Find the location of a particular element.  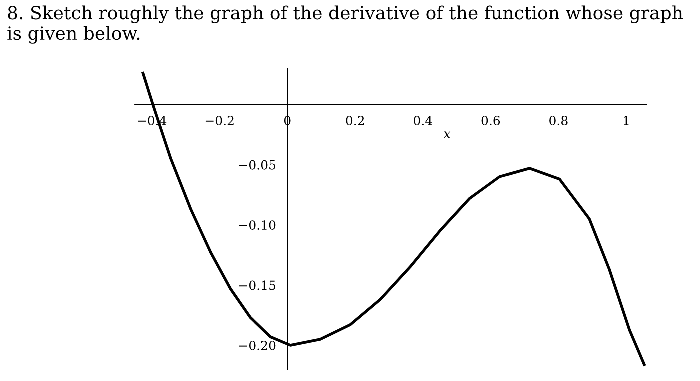

y-tick-label: −0.10 is located at coordinates (258, 225).